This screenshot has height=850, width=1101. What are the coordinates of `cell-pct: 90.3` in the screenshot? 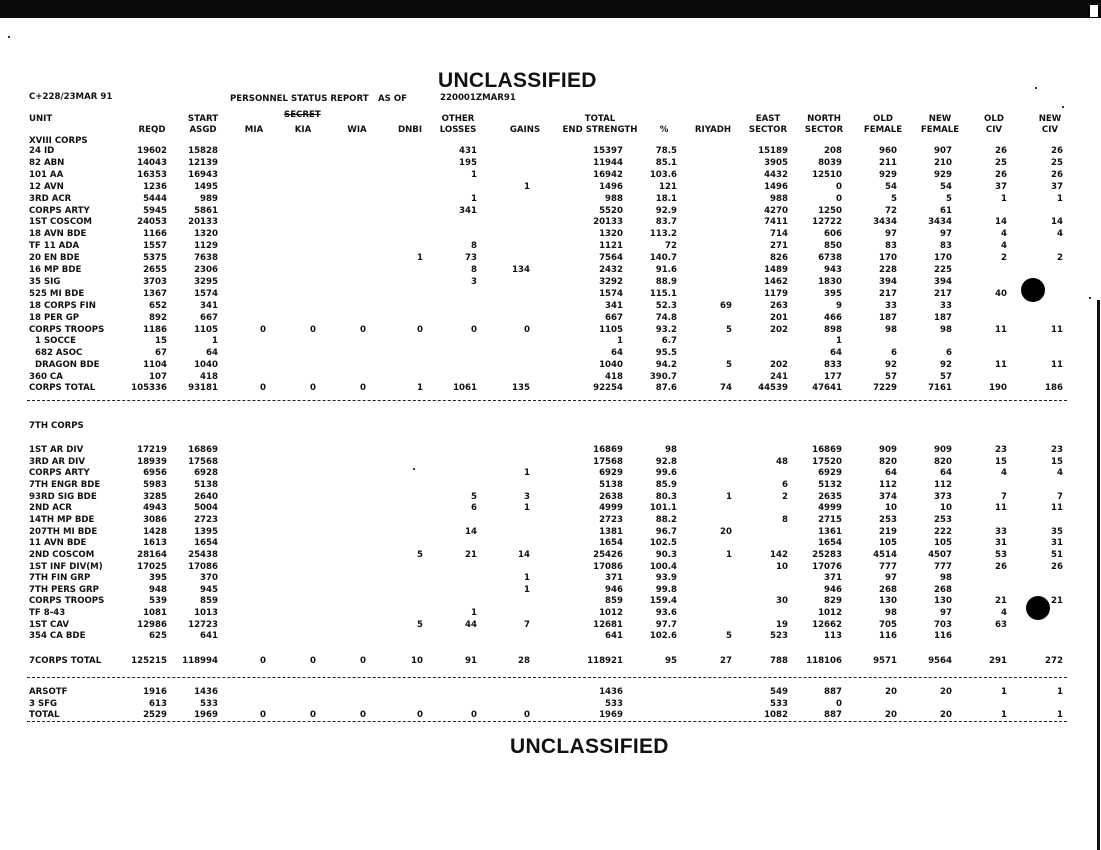 It's located at (666, 555).